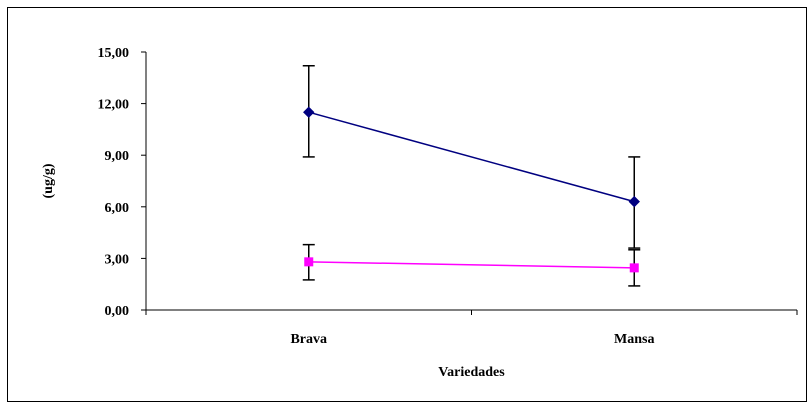  What do you see at coordinates (114, 53) in the screenshot?
I see `y-tick-label: 15,00` at bounding box center [114, 53].